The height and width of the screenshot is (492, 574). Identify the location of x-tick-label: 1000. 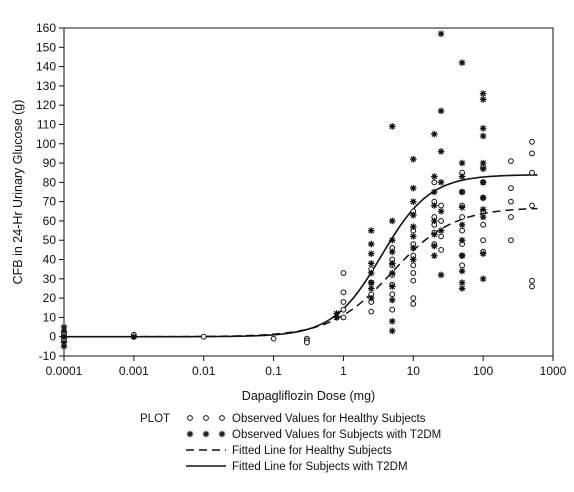
(553, 371).